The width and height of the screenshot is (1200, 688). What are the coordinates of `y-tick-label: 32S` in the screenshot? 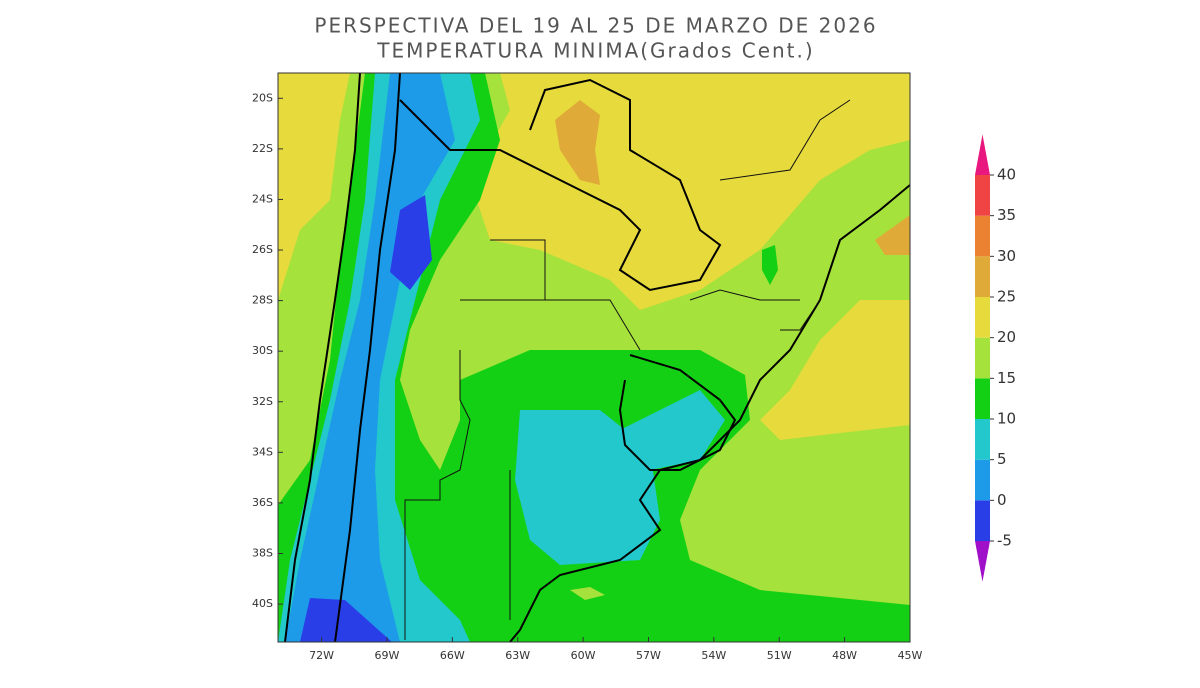 It's located at (262, 401).